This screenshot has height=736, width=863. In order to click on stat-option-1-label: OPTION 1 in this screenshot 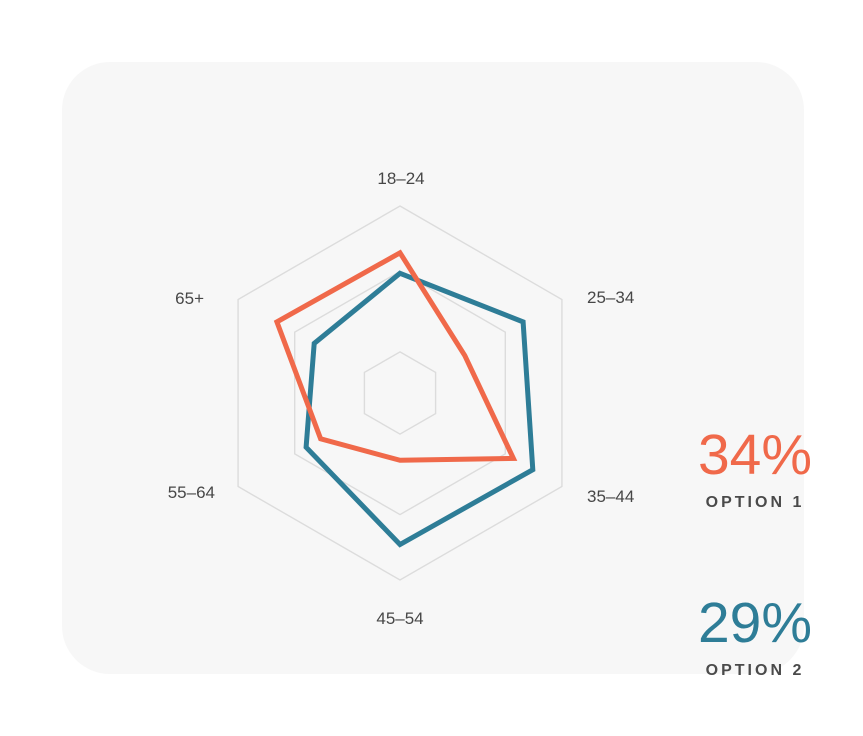, I will do `click(755, 502)`.